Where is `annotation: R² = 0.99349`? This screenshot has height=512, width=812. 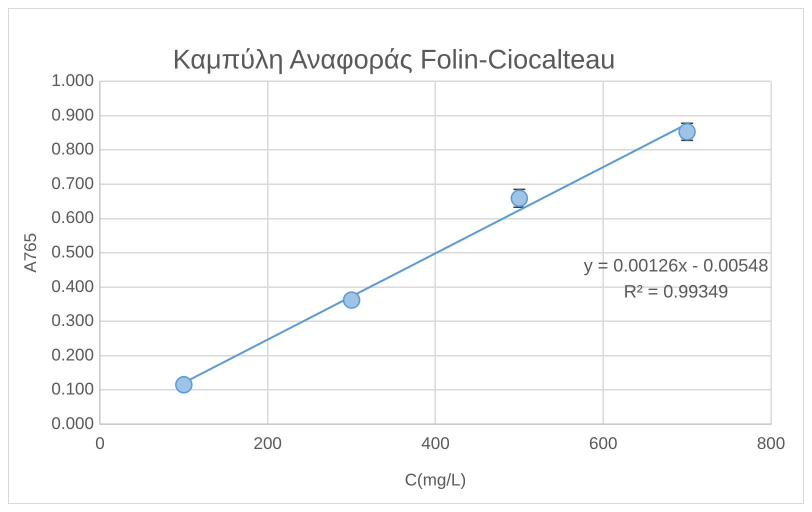 annotation: R² = 0.99349 is located at coordinates (676, 291).